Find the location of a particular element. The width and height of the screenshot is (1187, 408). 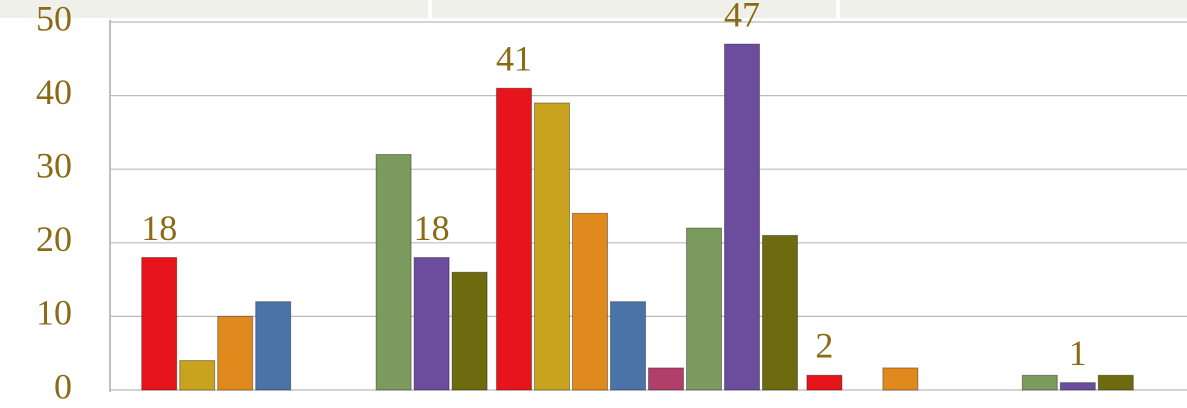

y-tick-label: 40 is located at coordinates (54, 92).